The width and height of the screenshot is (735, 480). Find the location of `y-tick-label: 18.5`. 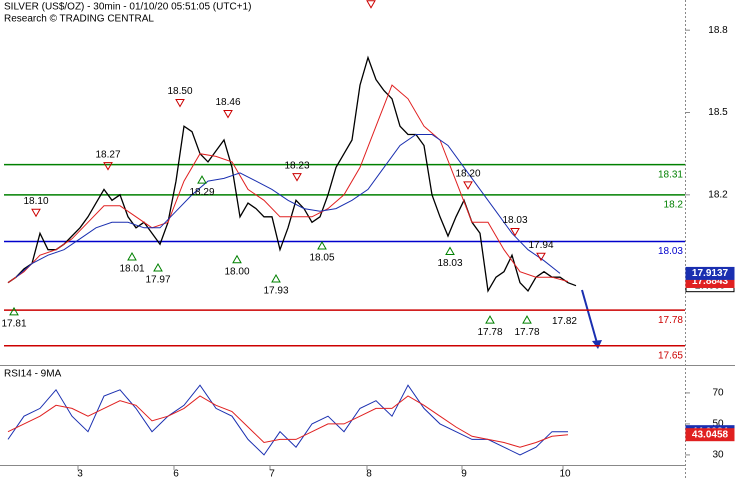

y-tick-label: 18.5 is located at coordinates (718, 112).